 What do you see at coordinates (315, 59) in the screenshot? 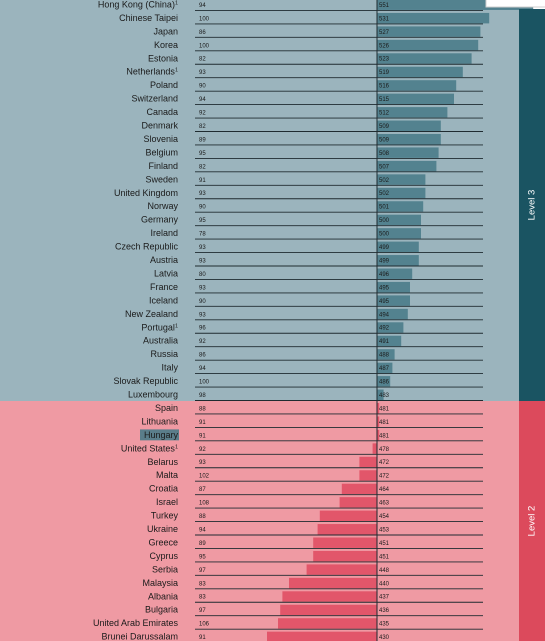
I see `table-row: Estonia 82 523` at bounding box center [315, 59].